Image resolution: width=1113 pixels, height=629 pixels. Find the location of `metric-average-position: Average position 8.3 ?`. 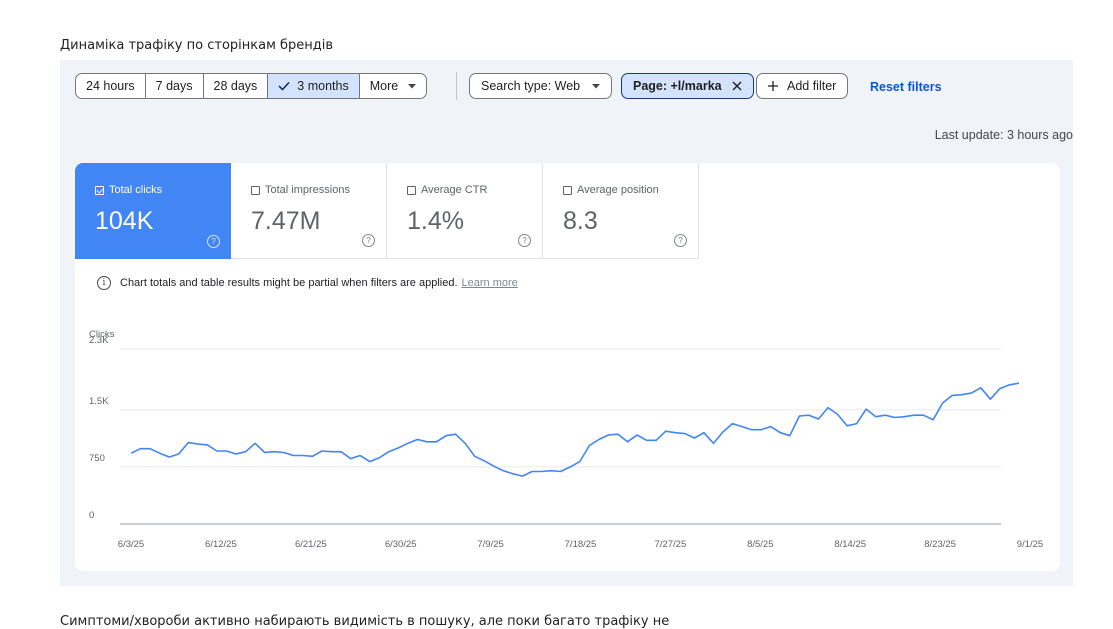

metric-average-position: Average position 8.3 ? is located at coordinates (621, 211).